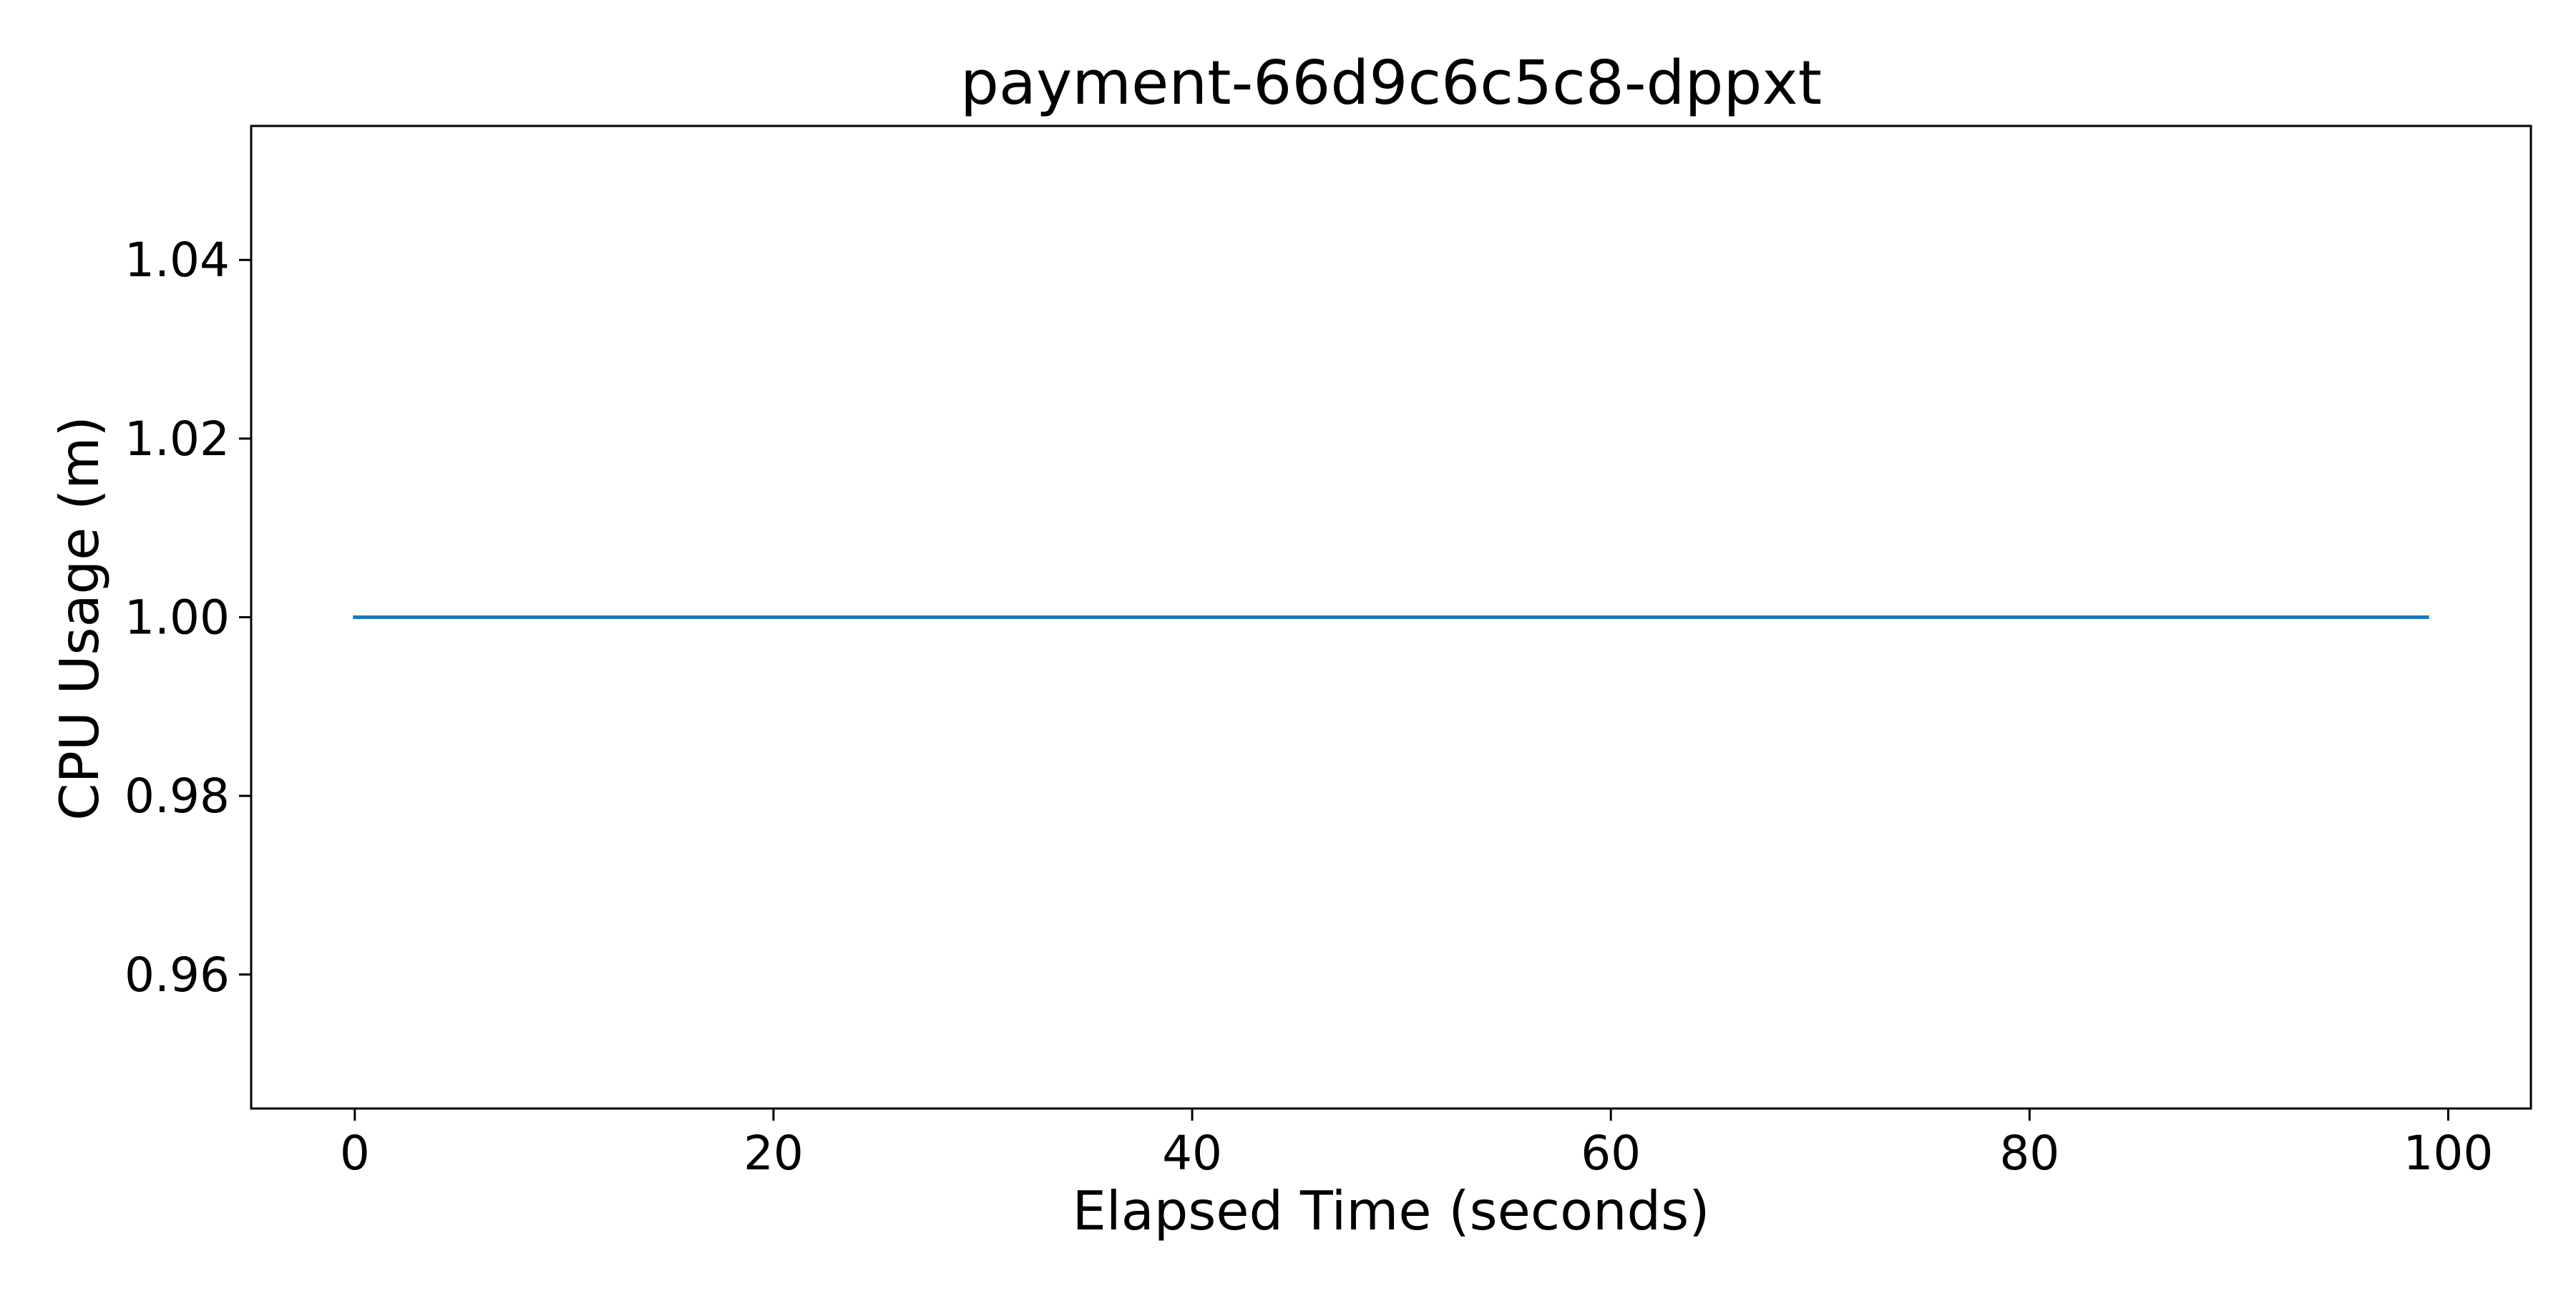 Image resolution: width=2576 pixels, height=1291 pixels. What do you see at coordinates (2029, 1153) in the screenshot?
I see `x-tick-label: 80` at bounding box center [2029, 1153].